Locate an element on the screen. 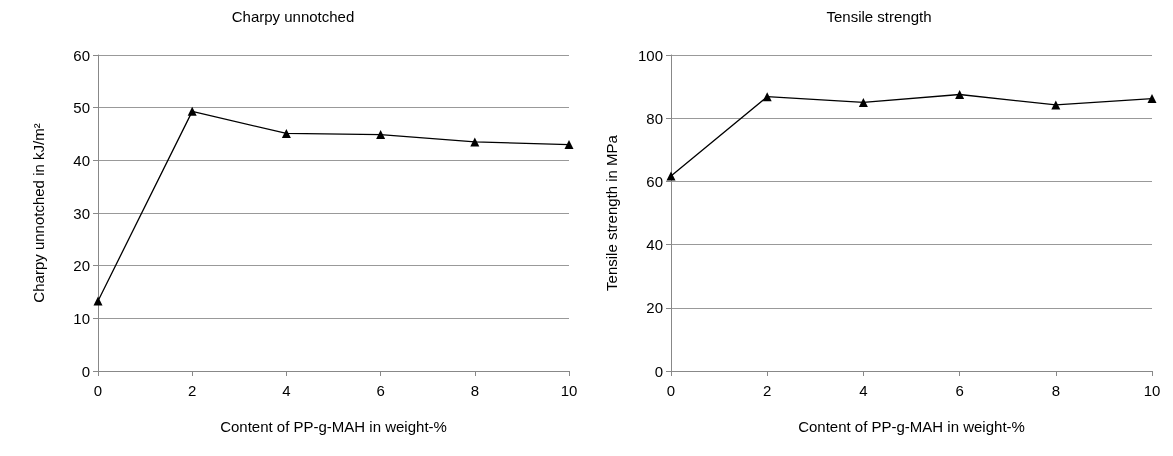  y-tick-label: 10 is located at coordinates (81, 318).